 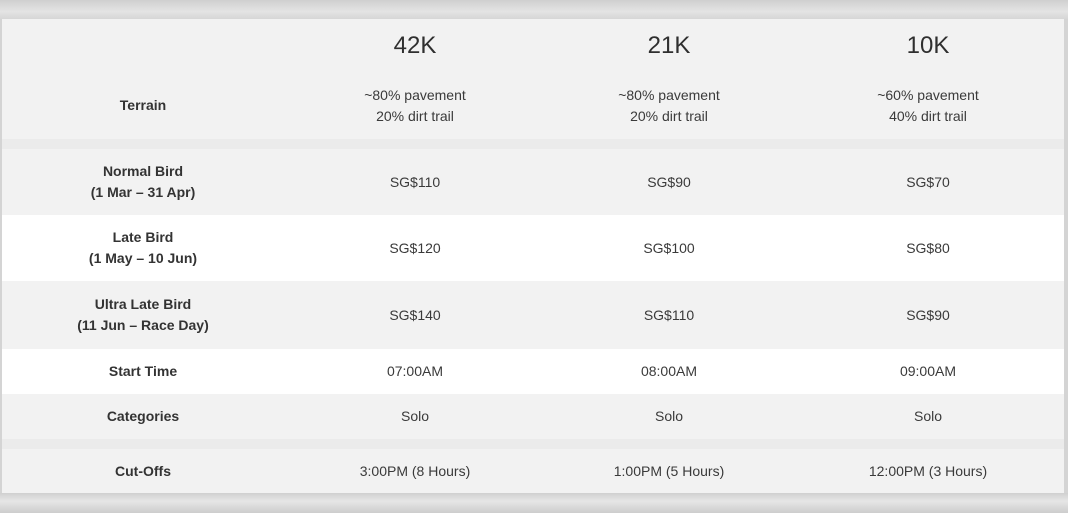 What do you see at coordinates (143, 248) in the screenshot?
I see `row-label: Late Bird (1 May – 10 Jun)` at bounding box center [143, 248].